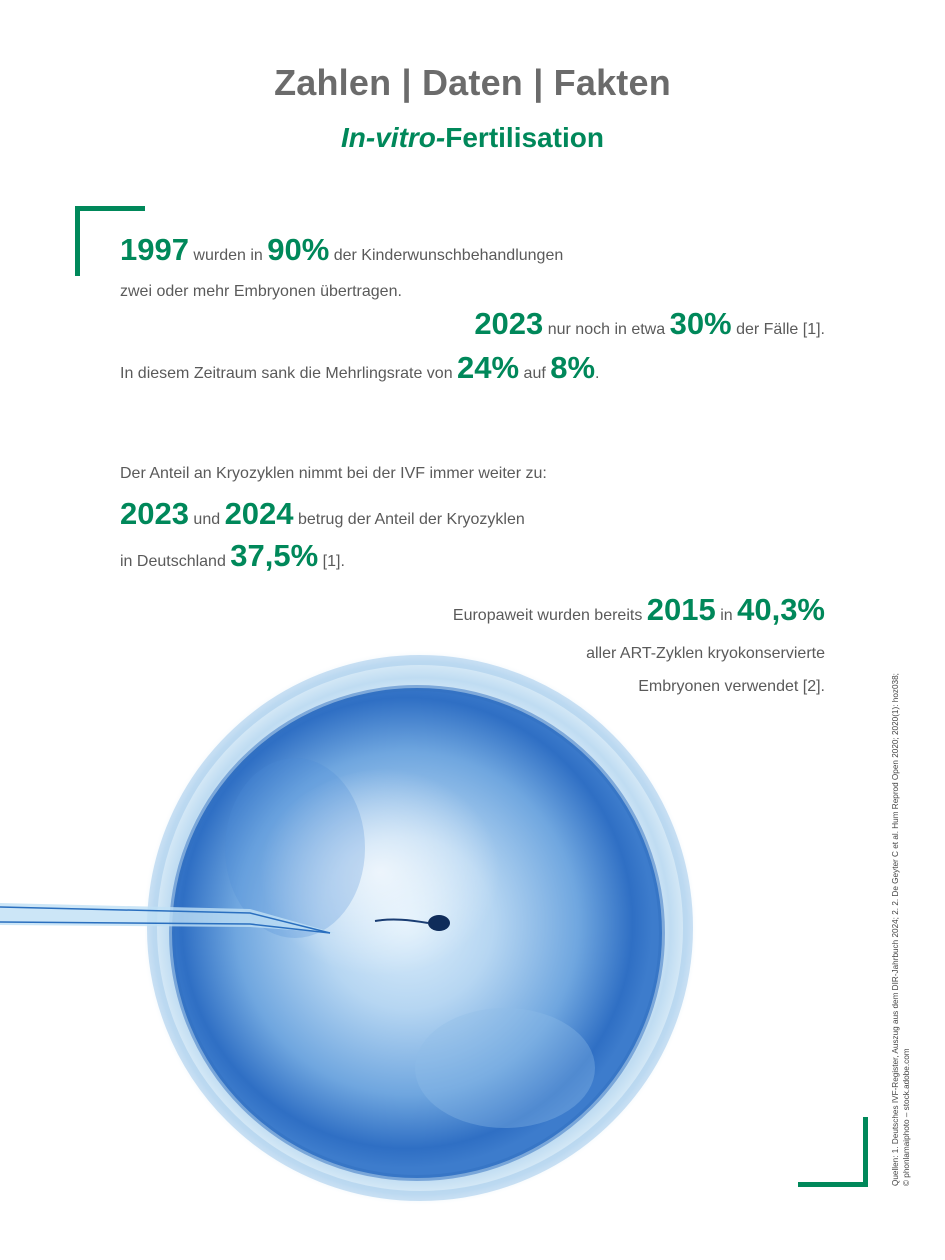 The height and width of the screenshot is (1260, 945). Describe the element at coordinates (524, 137) in the screenshot. I see `subtitle-rest: Fertilisation` at that location.